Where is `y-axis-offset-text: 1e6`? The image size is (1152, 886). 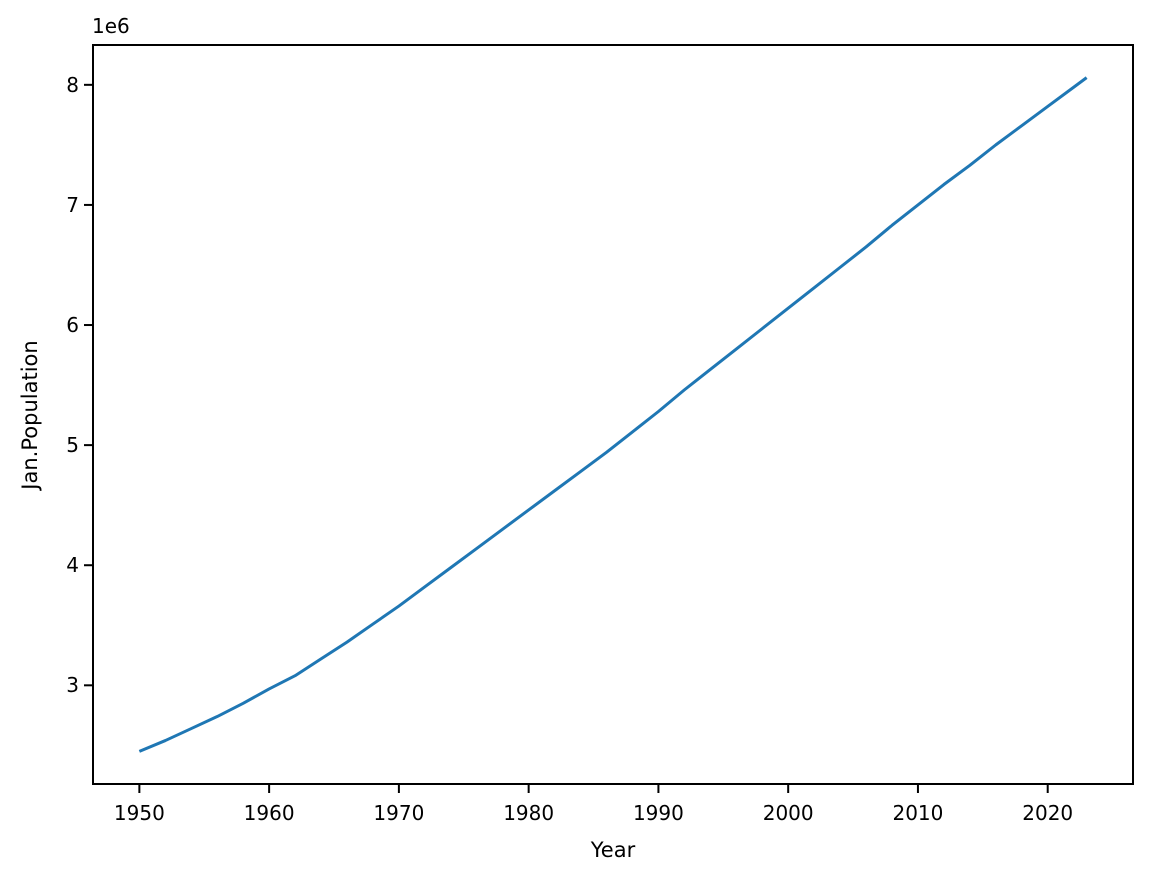
y-axis-offset-text: 1e6 is located at coordinates (111, 26).